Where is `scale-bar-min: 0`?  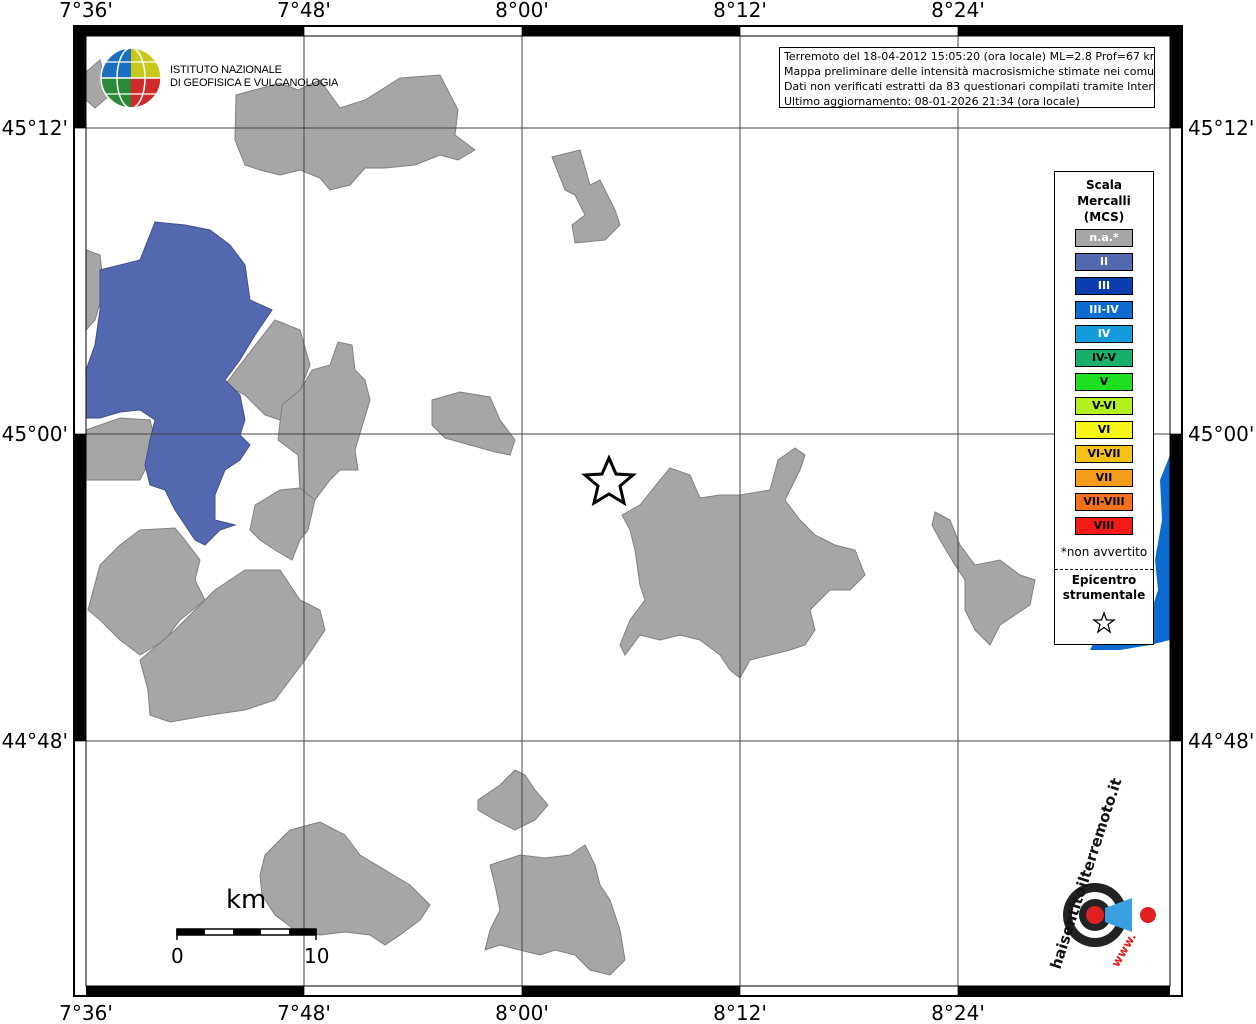
scale-bar-min: 0 is located at coordinates (177, 956).